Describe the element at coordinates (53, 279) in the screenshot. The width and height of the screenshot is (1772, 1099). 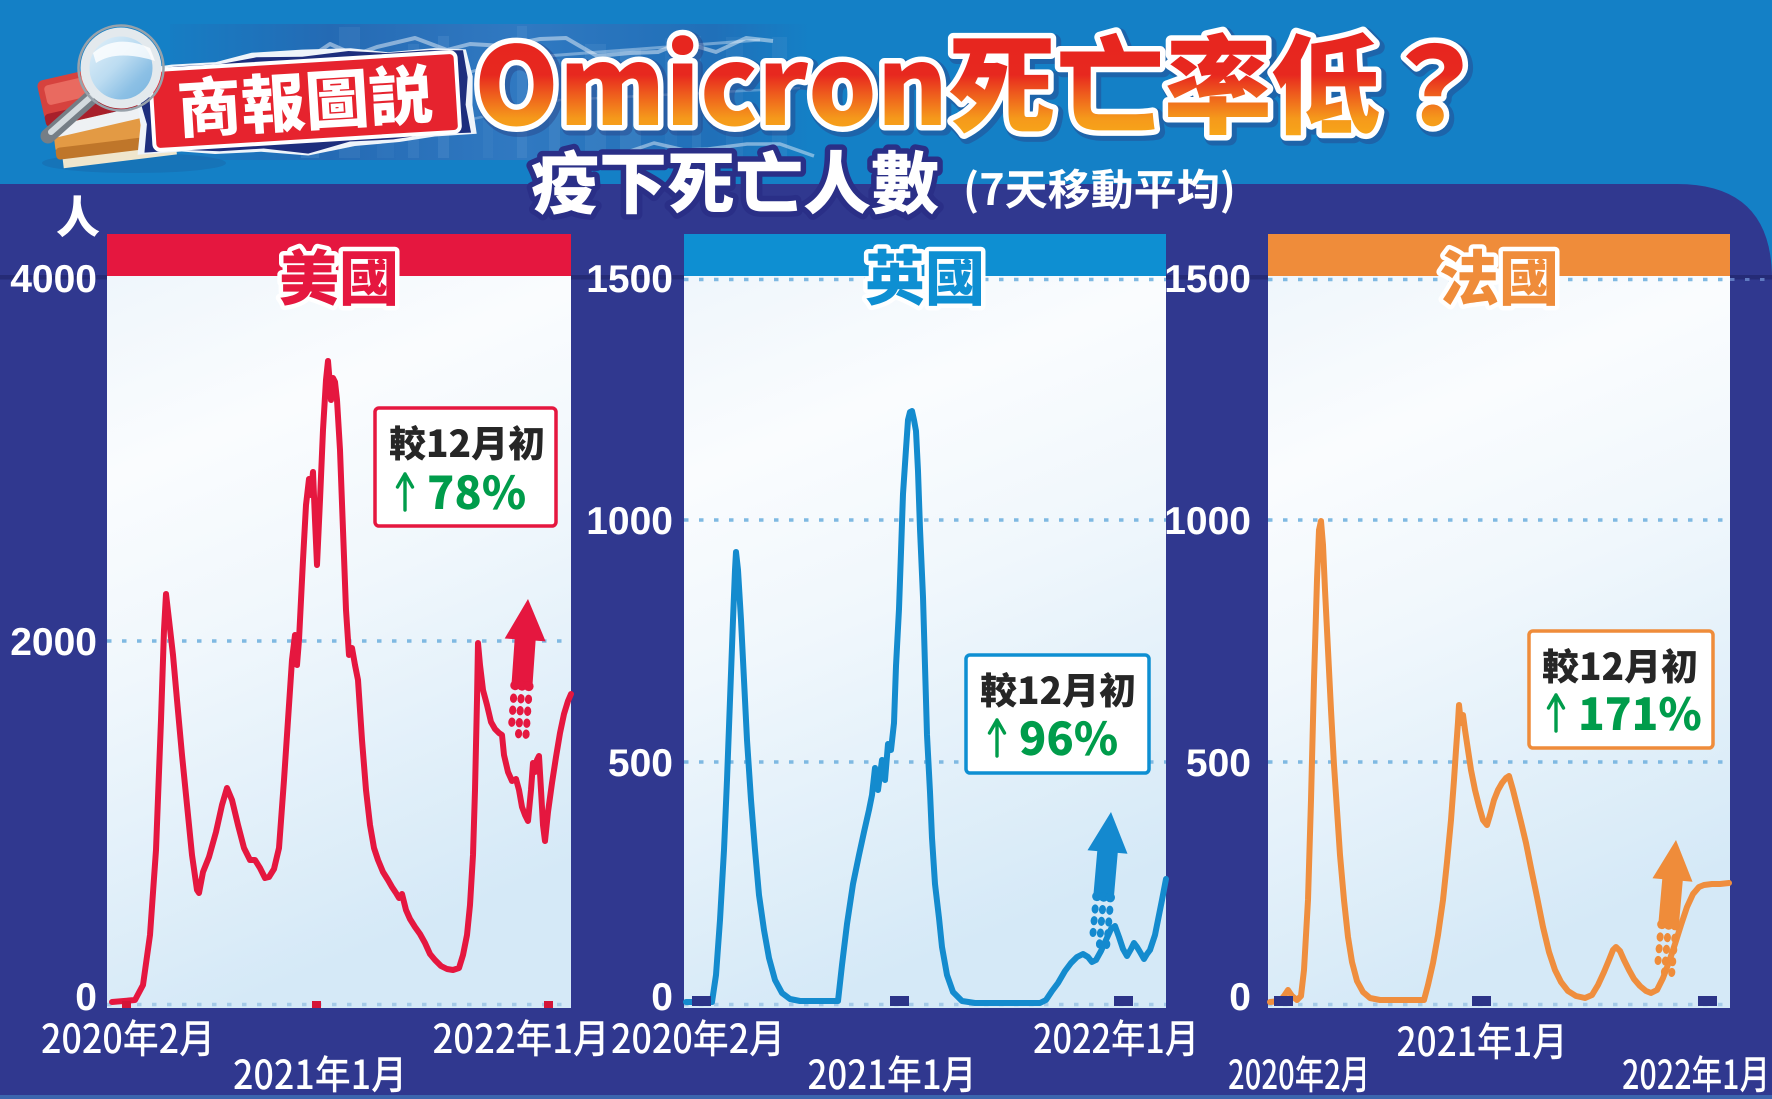
I see `svg-text: 4000` at that location.